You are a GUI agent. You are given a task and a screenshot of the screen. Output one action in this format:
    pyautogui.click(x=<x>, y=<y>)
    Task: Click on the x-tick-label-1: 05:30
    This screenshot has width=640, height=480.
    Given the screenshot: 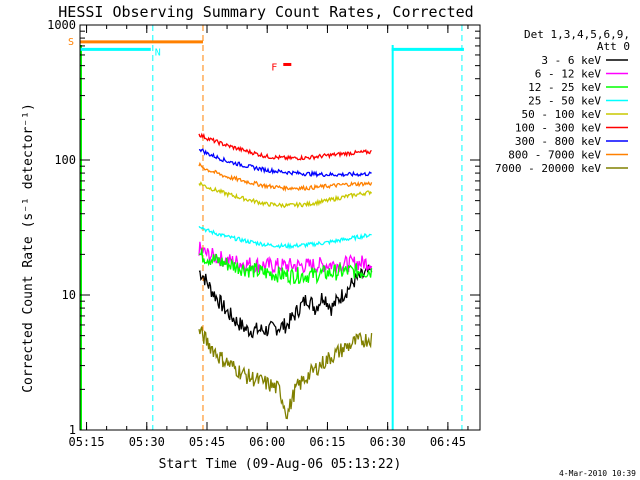 What is the action you would take?
    pyautogui.click(x=147, y=442)
    